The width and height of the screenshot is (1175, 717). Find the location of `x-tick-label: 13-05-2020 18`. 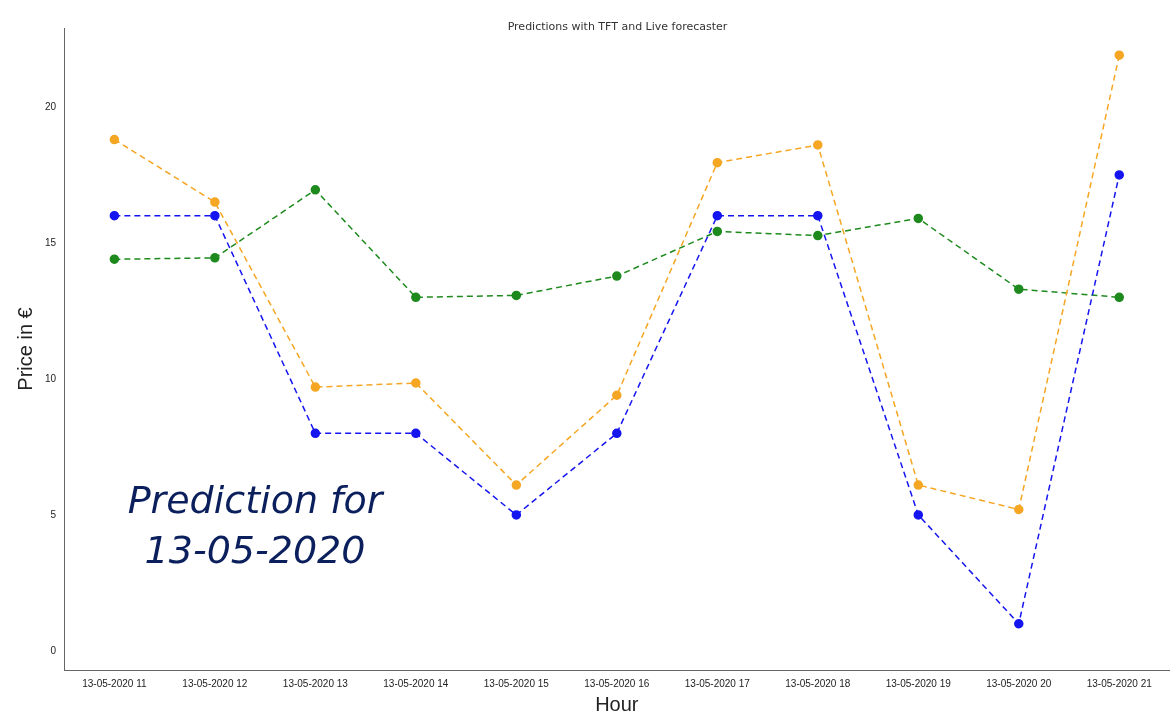

x-tick-label: 13-05-2020 18 is located at coordinates (818, 683).